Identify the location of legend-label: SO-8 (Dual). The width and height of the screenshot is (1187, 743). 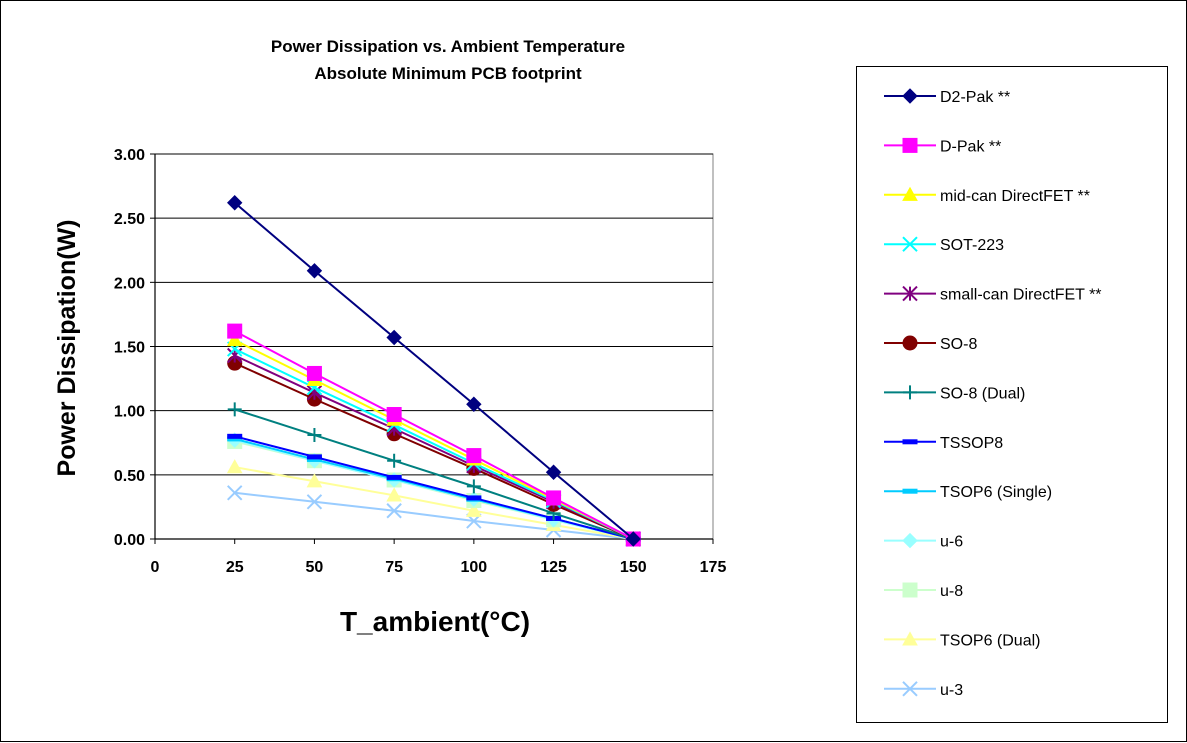
(982, 393).